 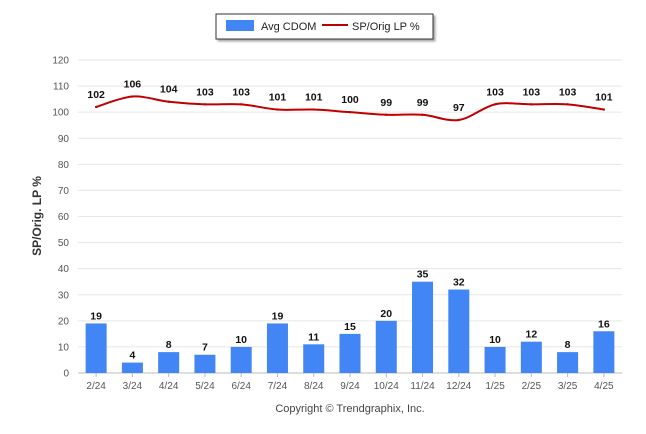 What do you see at coordinates (386, 386) in the screenshot?
I see `x-tick-label: 10/24` at bounding box center [386, 386].